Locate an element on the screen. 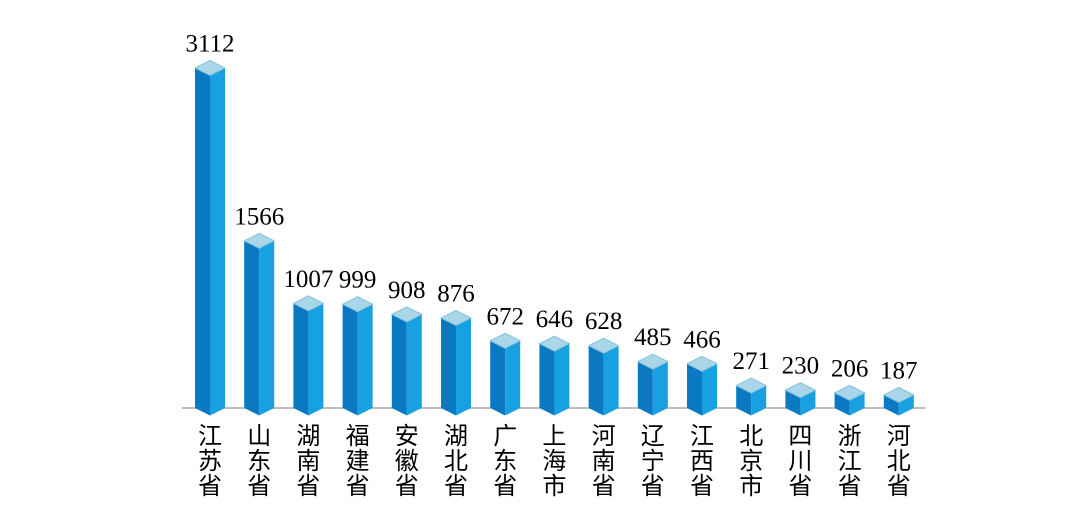 Image resolution: width=1080 pixels, height=522 pixels. category-label: 浙江省 is located at coordinates (850, 461).